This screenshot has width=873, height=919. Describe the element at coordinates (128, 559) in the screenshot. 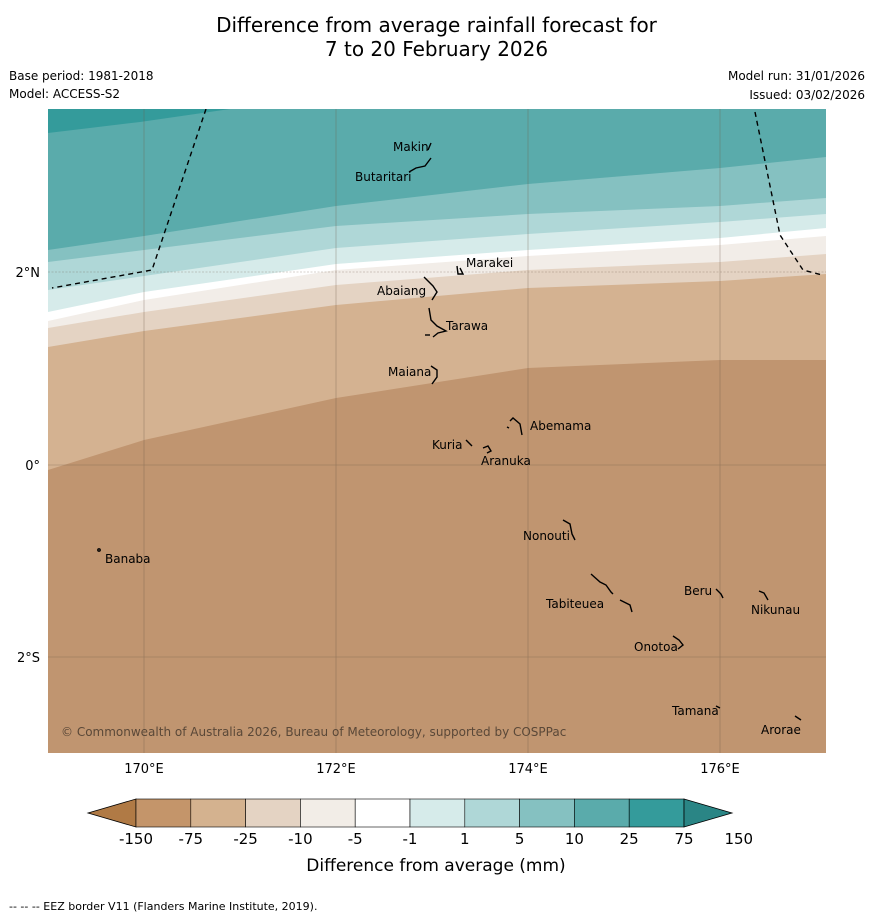

I see `label-banaba: Banaba` at that location.